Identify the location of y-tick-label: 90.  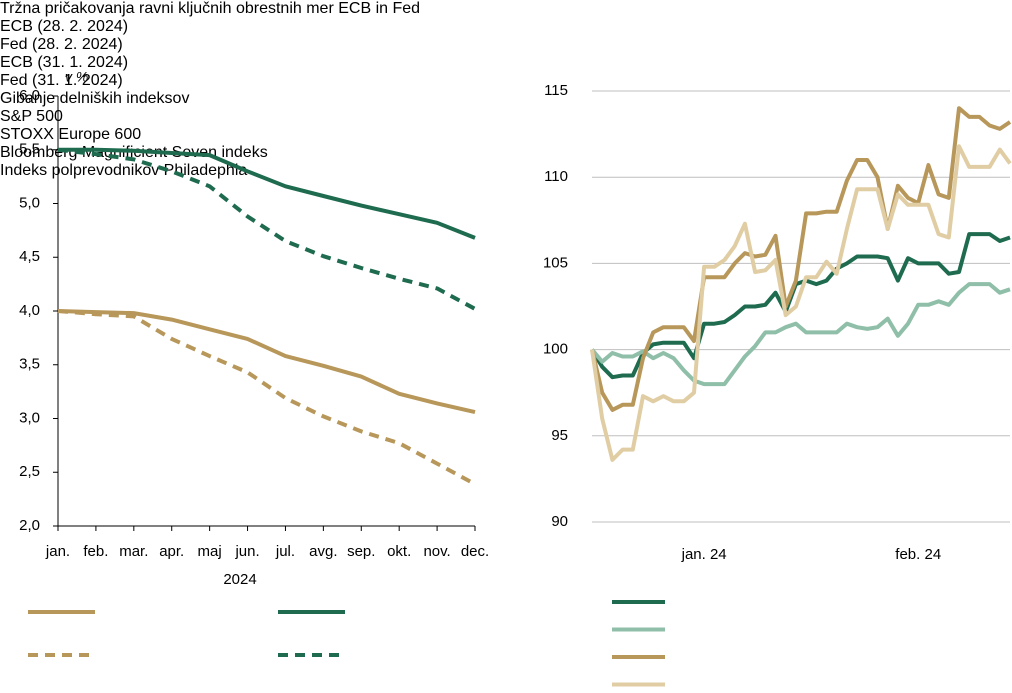
(559, 521).